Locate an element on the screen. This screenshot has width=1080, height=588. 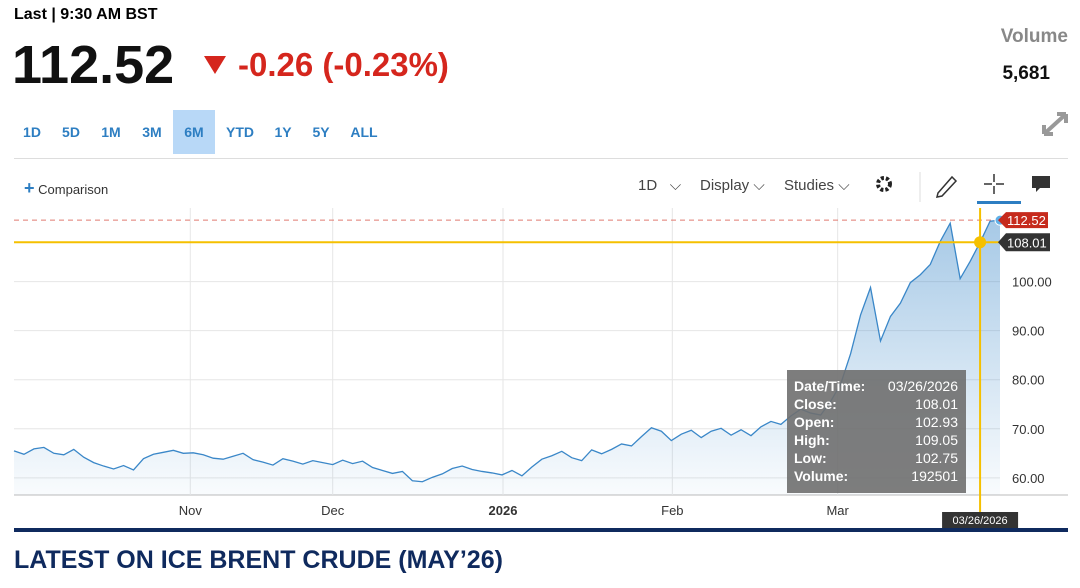
crosshair-flag is located at coordinates (1024, 242).